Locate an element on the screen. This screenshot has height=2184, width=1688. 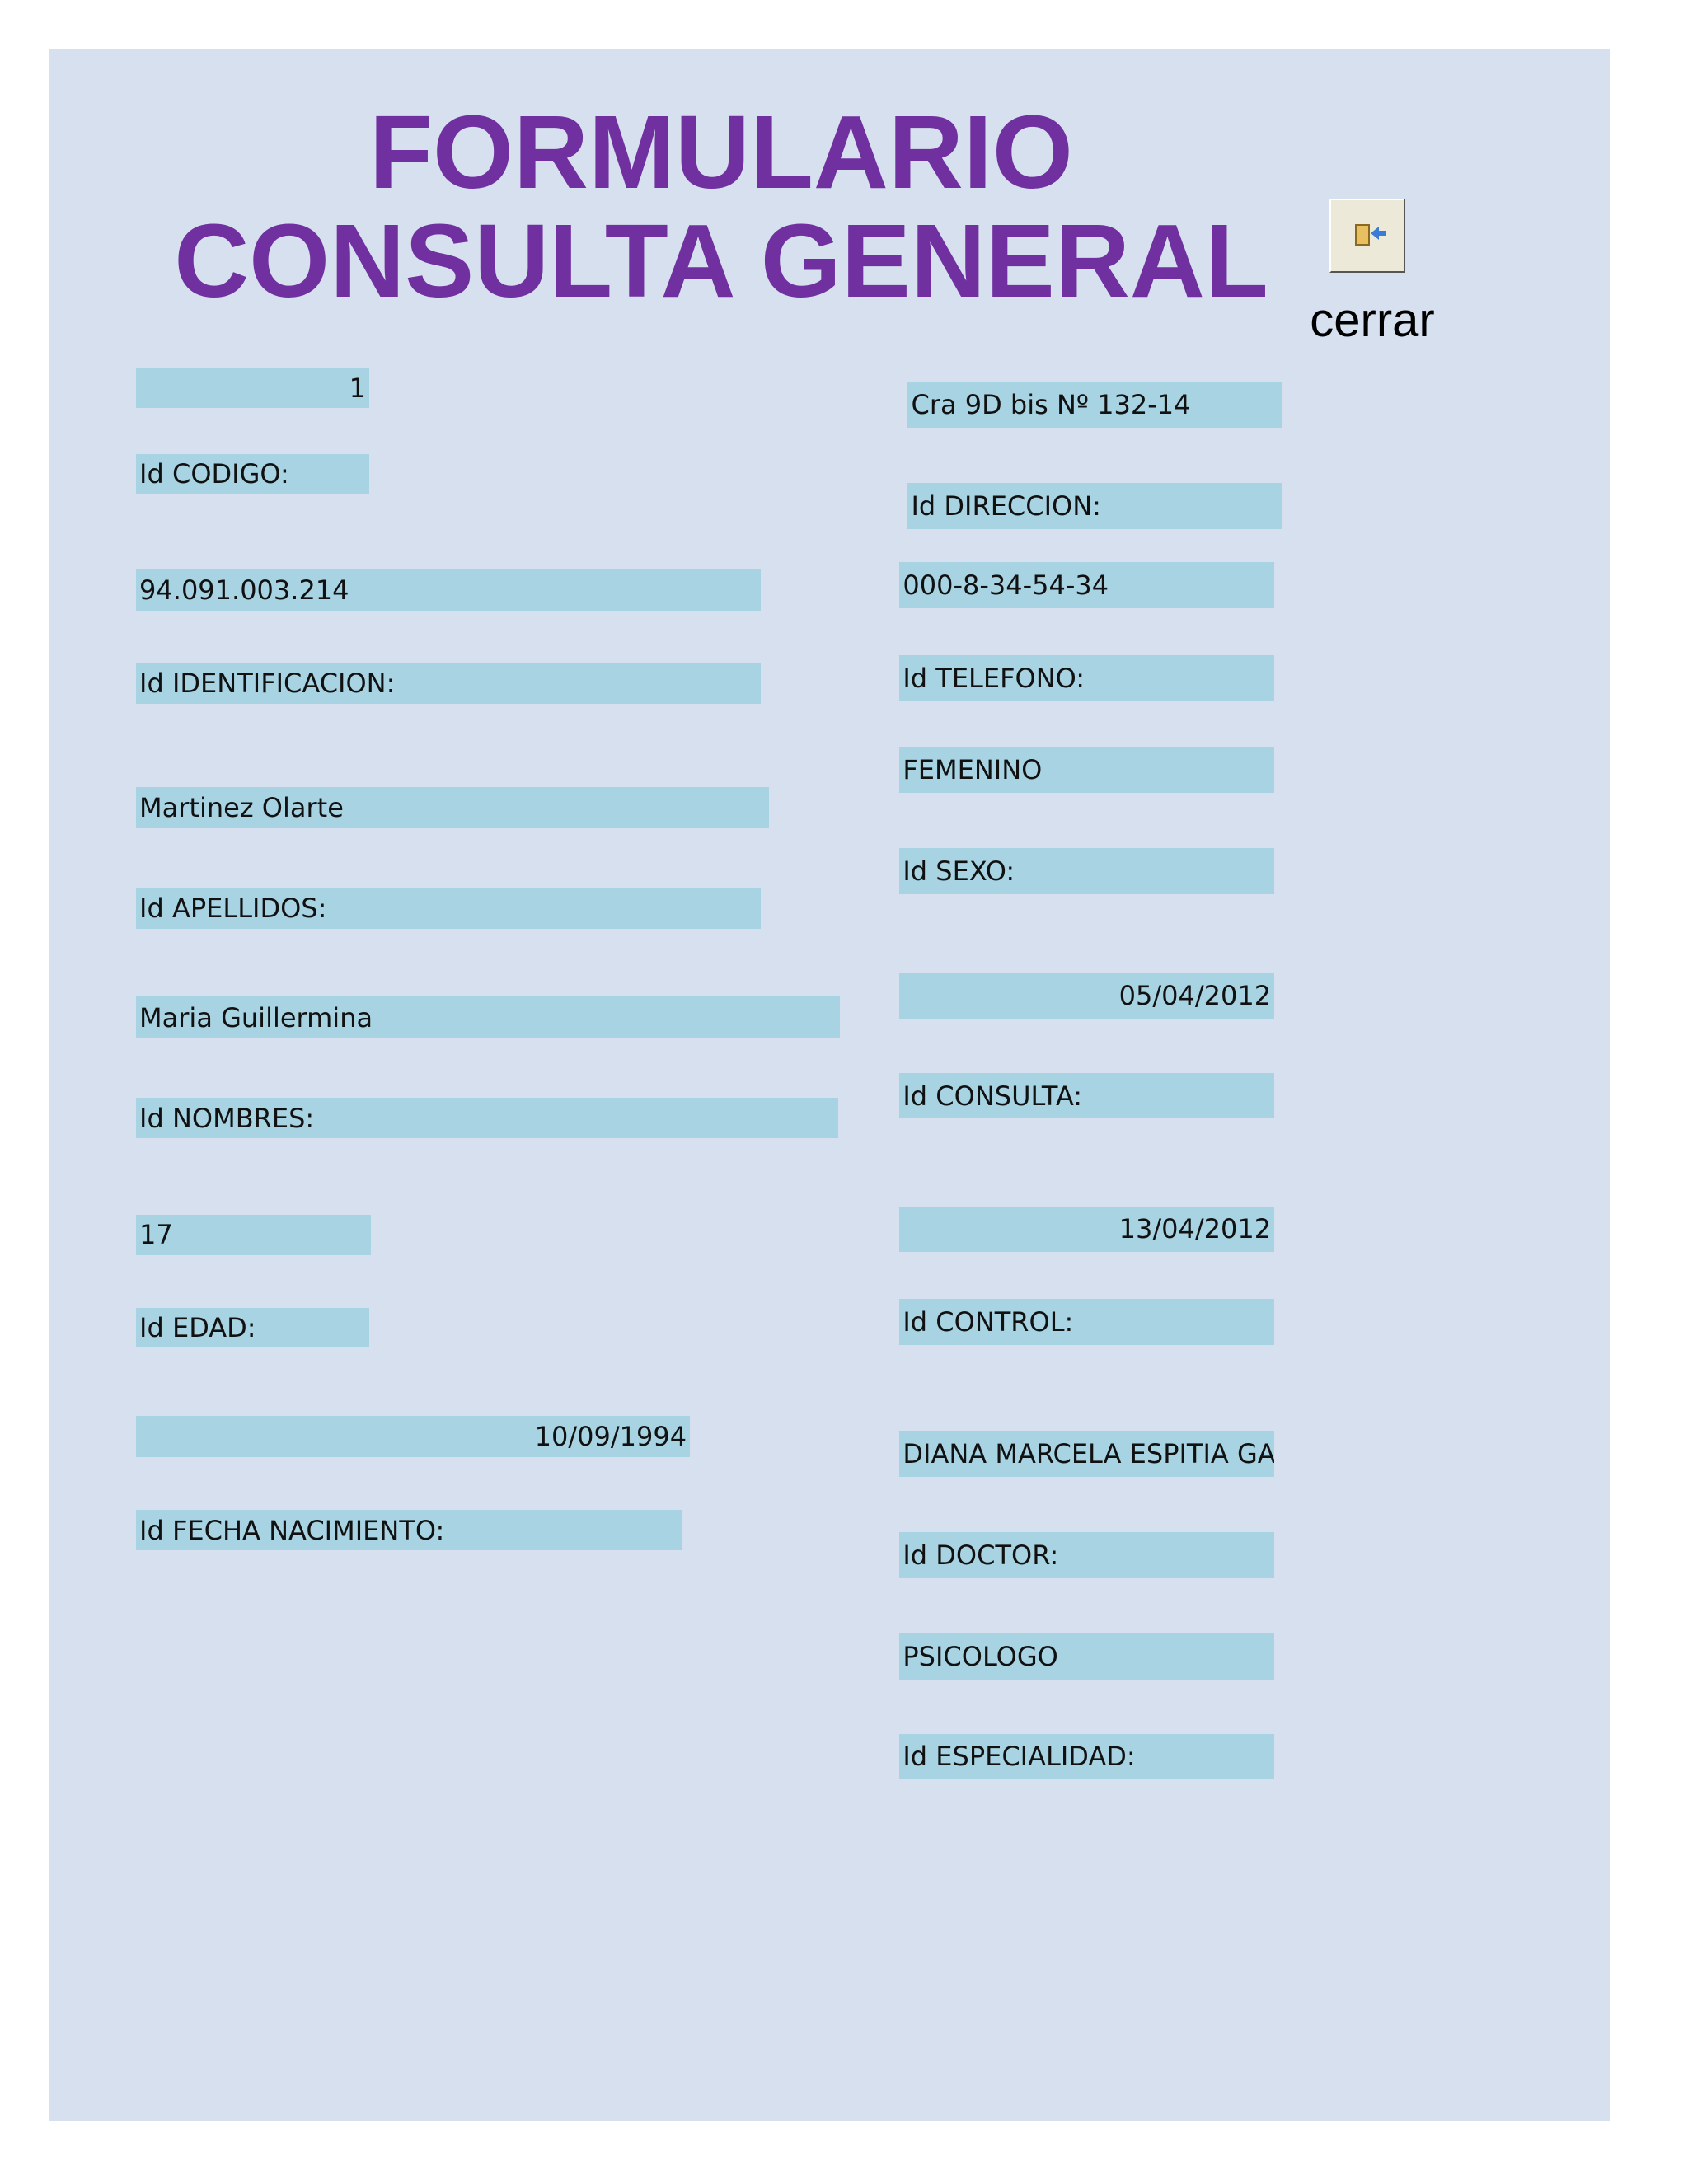
field-label: Id SEXO: is located at coordinates (1087, 871).